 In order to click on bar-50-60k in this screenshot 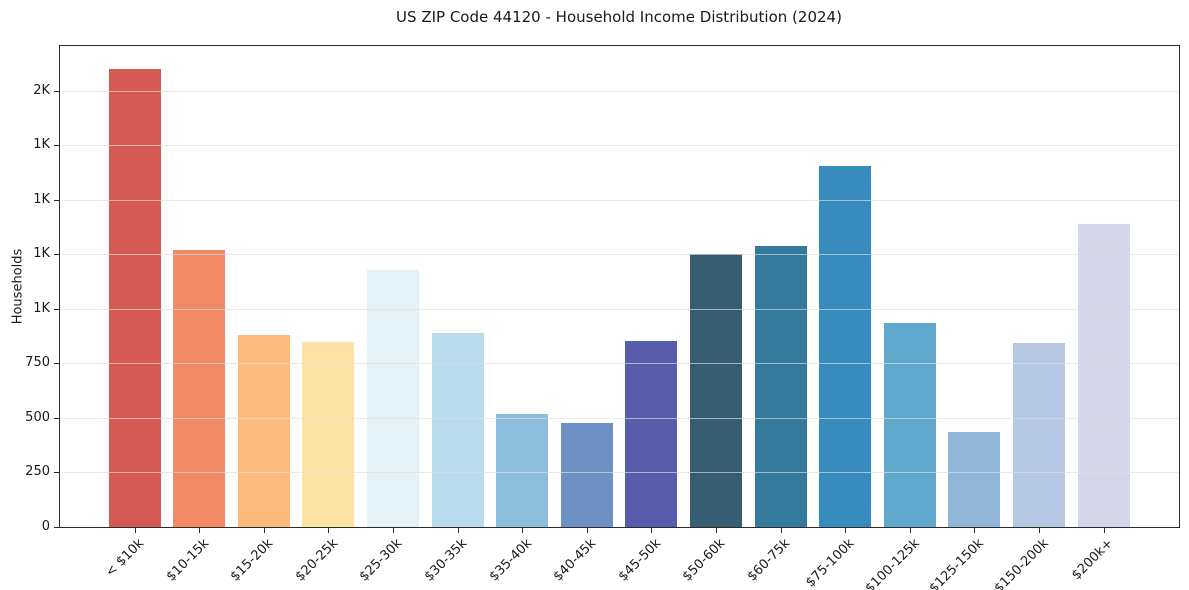, I will do `click(715, 390)`.